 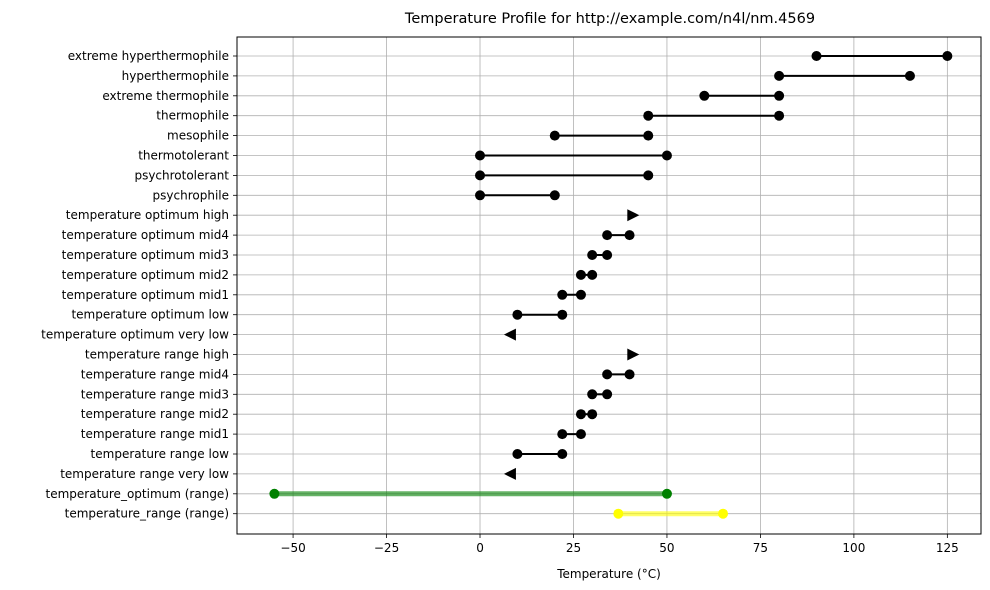 I want to click on y-tick-label: temperature range low, so click(x=160, y=454).